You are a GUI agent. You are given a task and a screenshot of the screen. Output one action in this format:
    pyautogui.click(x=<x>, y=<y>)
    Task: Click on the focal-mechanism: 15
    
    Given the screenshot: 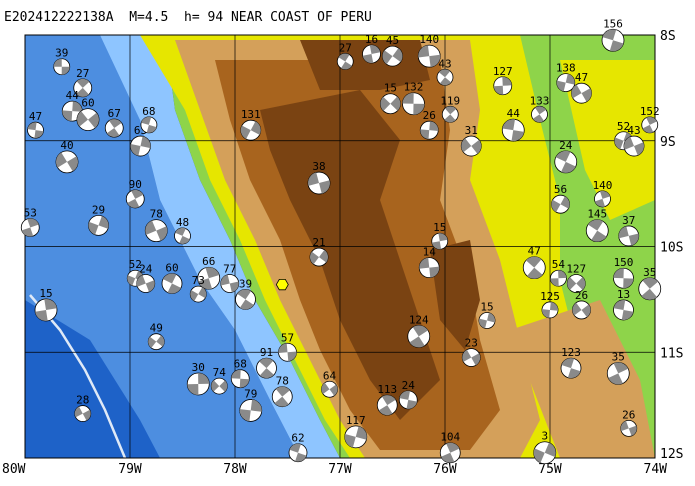 What is the action you would take?
    pyautogui.click(x=390, y=98)
    